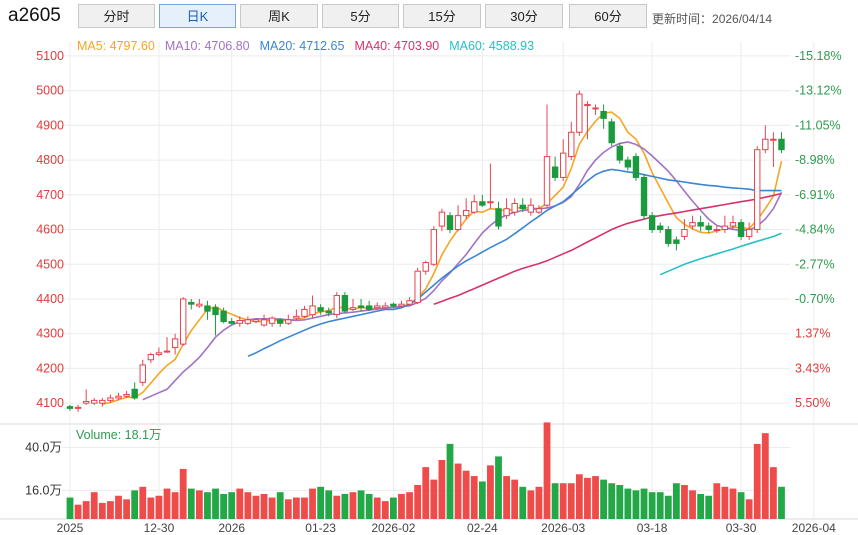  Describe the element at coordinates (50, 195) in the screenshot. I see `price-tick-label: 4700` at that location.